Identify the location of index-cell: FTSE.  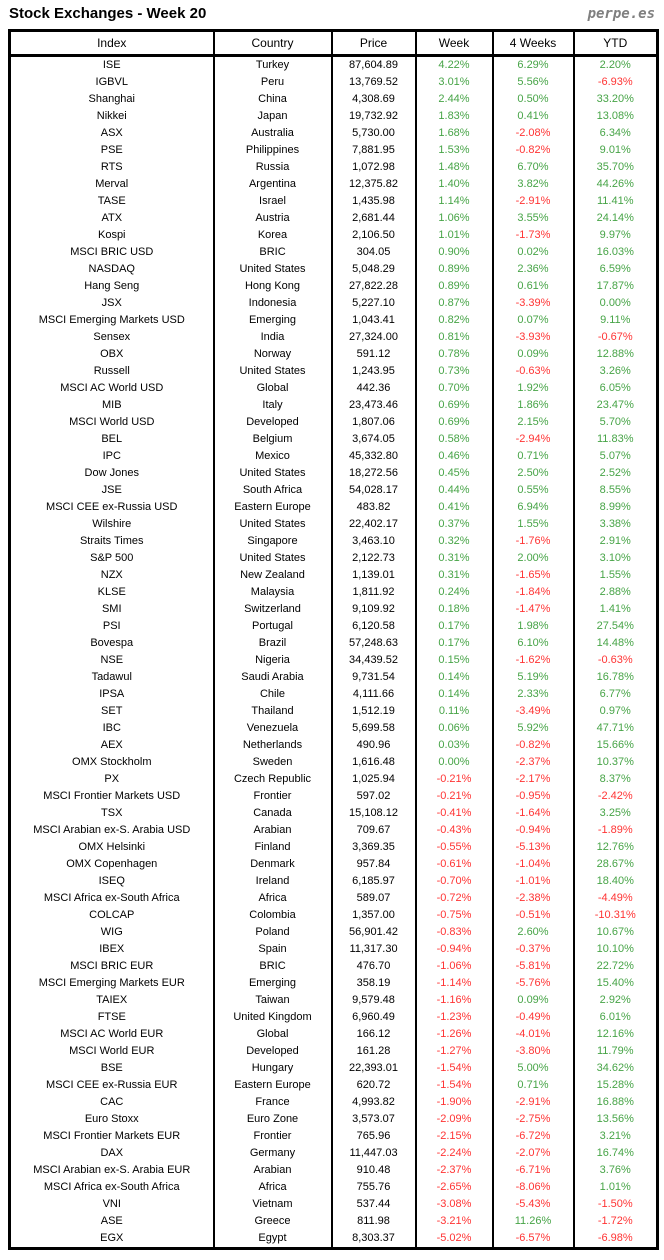
(111, 1017).